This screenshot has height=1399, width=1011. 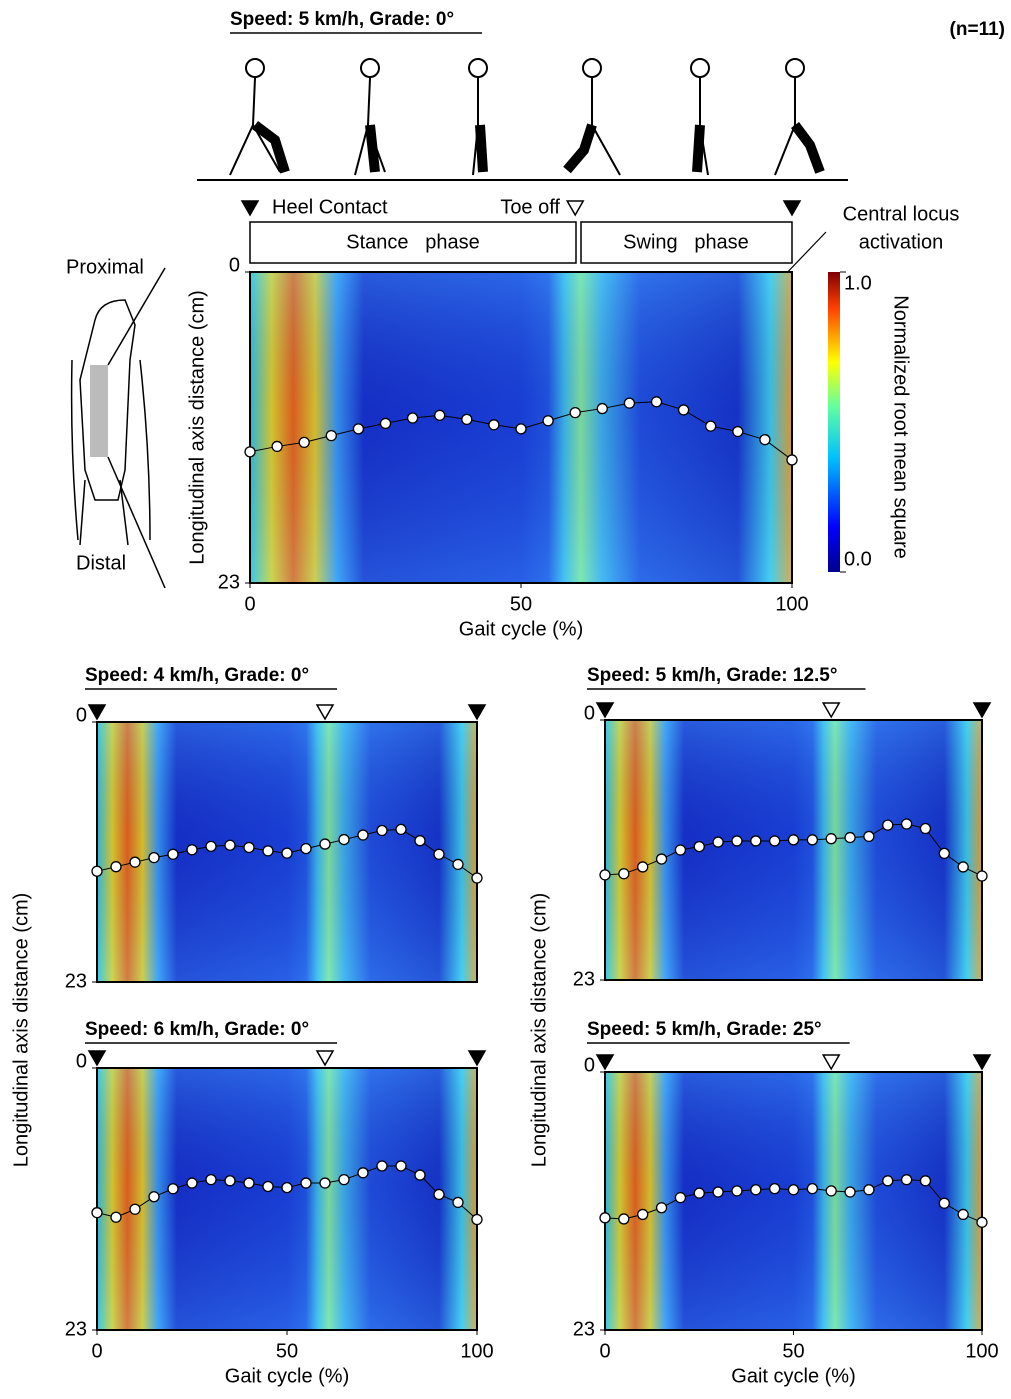 What do you see at coordinates (901, 214) in the screenshot?
I see `annotation-line1: Central locus` at bounding box center [901, 214].